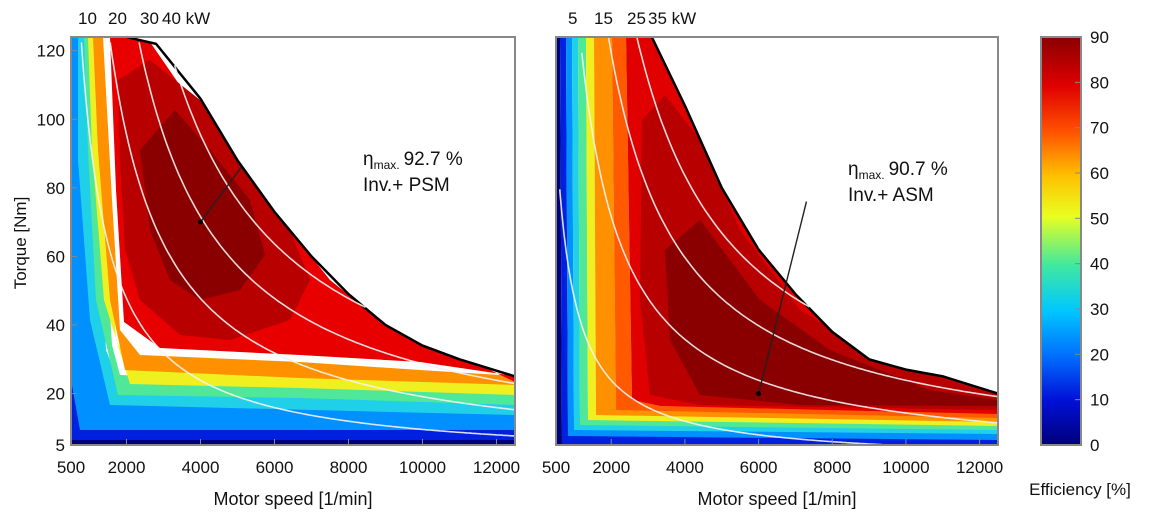 The width and height of the screenshot is (1155, 516). I want to click on colorbar-bar, so click(1061, 241).